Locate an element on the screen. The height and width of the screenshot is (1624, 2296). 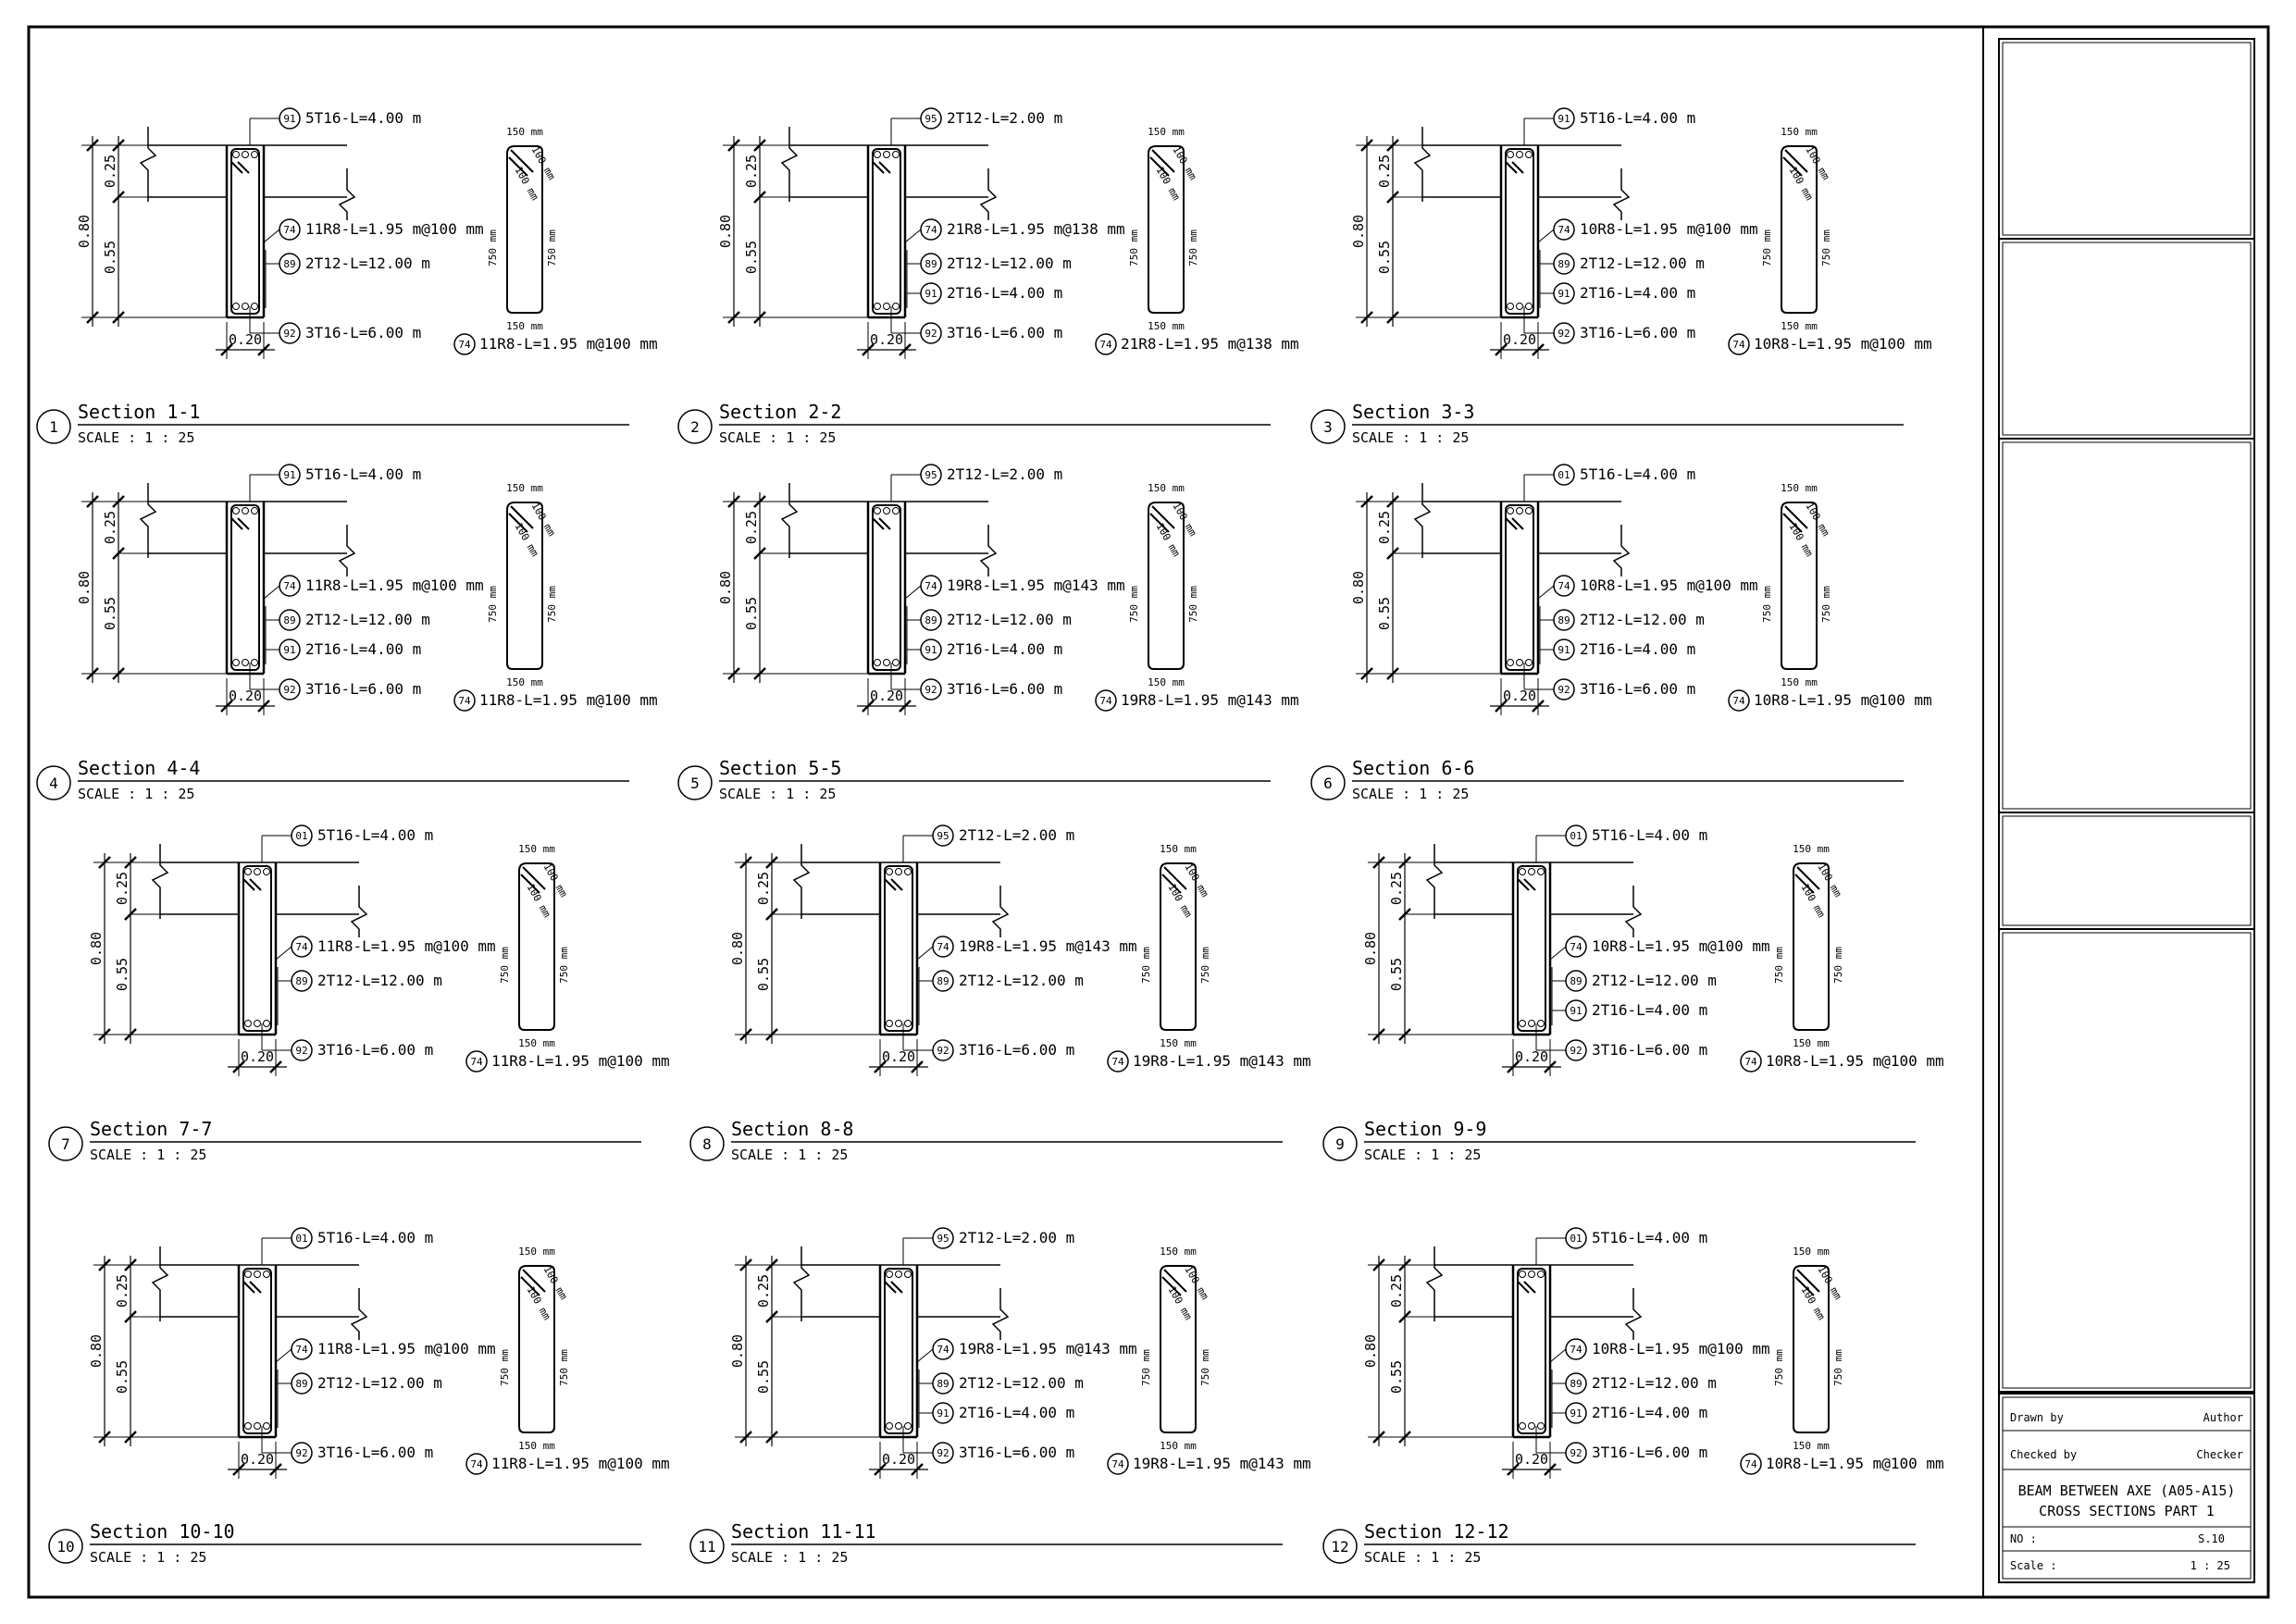
dim-width-label: 0.20 is located at coordinates (258, 1459).